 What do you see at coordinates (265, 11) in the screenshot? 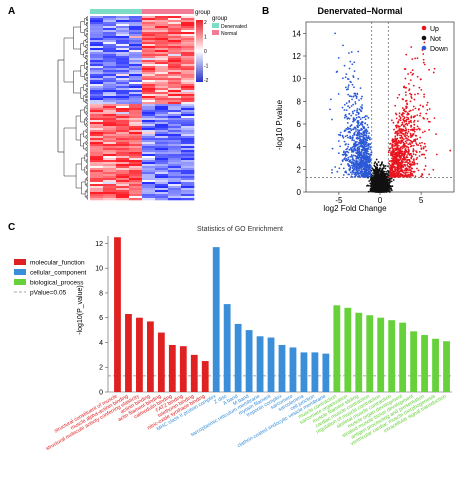
I see `panel-letter-b: B` at bounding box center [265, 11].